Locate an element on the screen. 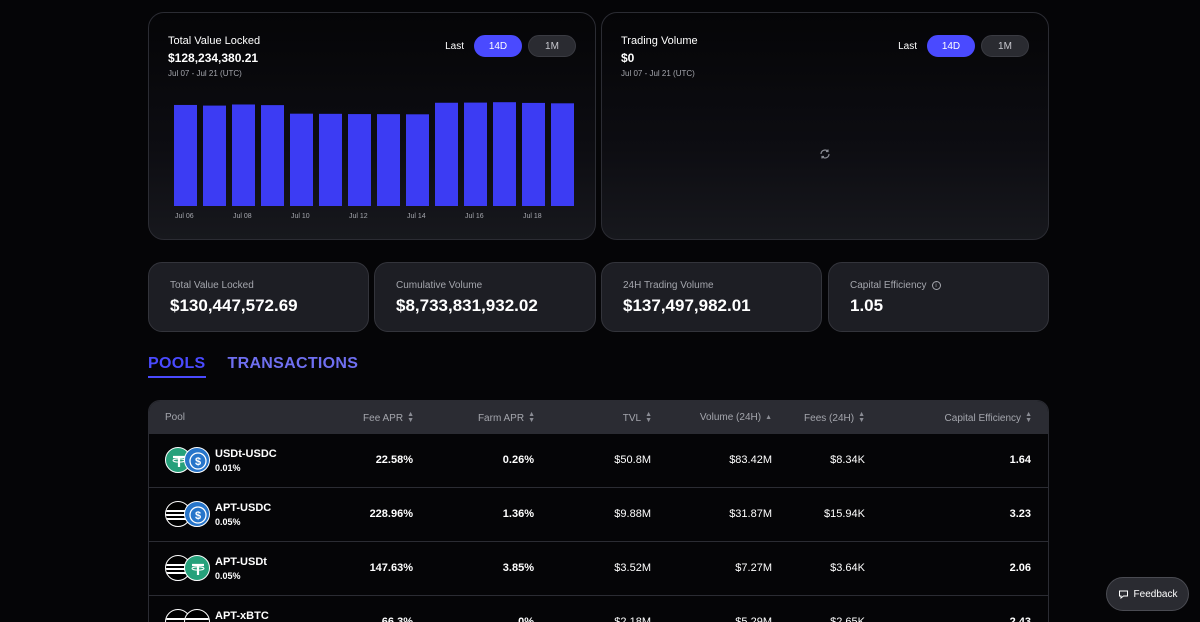 The height and width of the screenshot is (622, 1200). header-fee-apr: Fee APR ▲ ▼ is located at coordinates (388, 417).